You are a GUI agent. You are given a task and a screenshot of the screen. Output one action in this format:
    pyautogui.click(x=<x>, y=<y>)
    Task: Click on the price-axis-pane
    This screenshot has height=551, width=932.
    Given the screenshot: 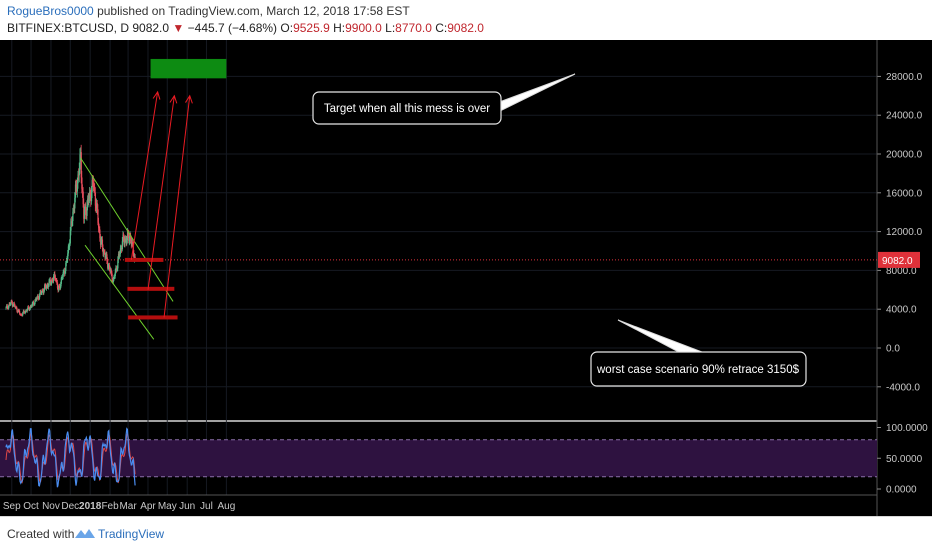 What is the action you would take?
    pyautogui.click(x=904, y=278)
    